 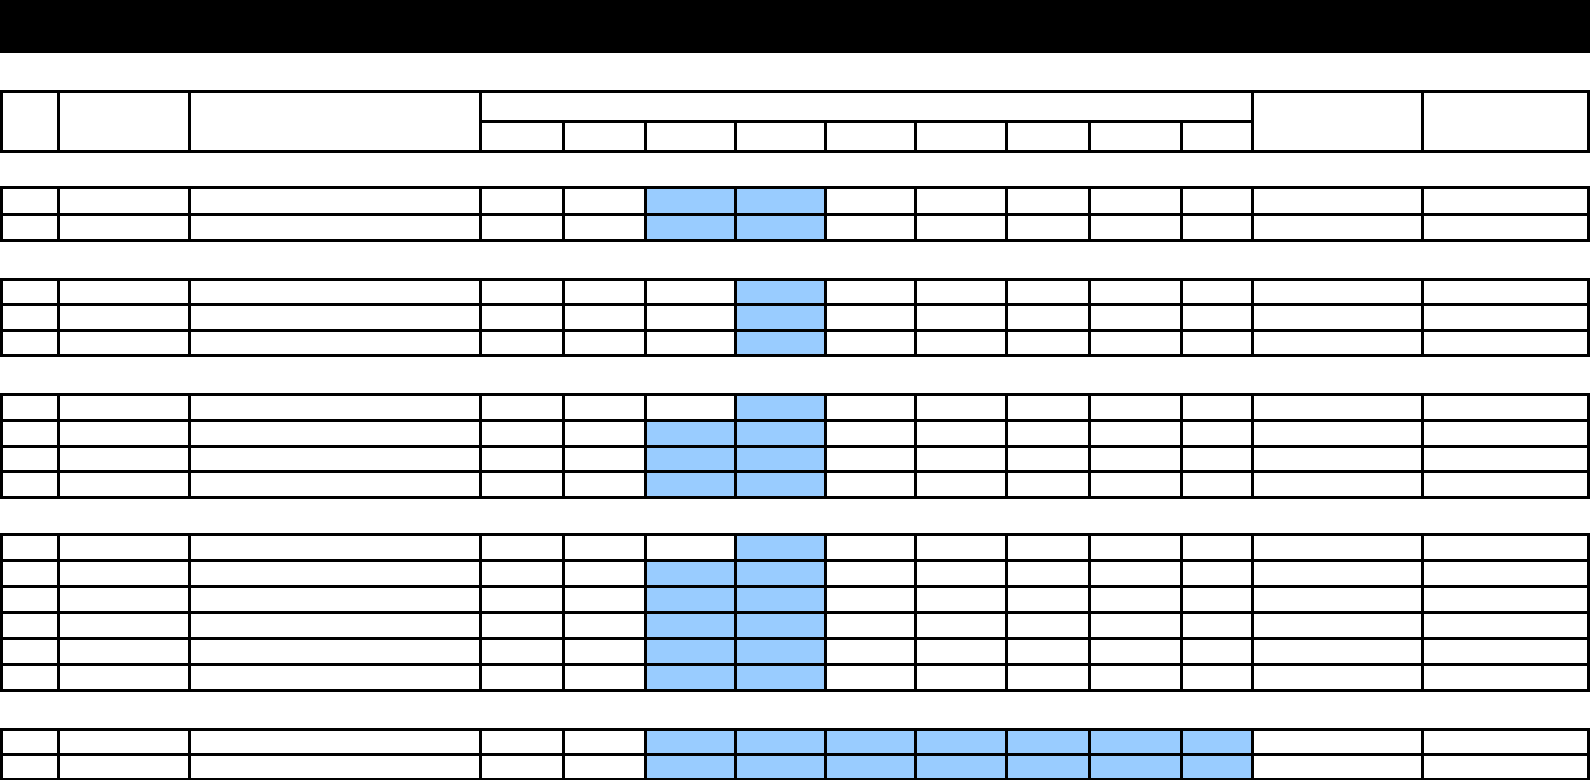 I want to click on header-row-group, so click(x=795, y=121).